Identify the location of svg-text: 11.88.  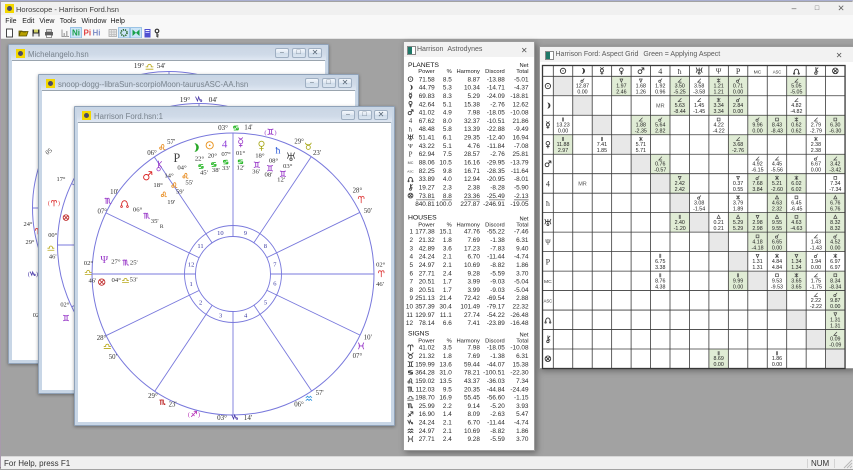
(562, 145).